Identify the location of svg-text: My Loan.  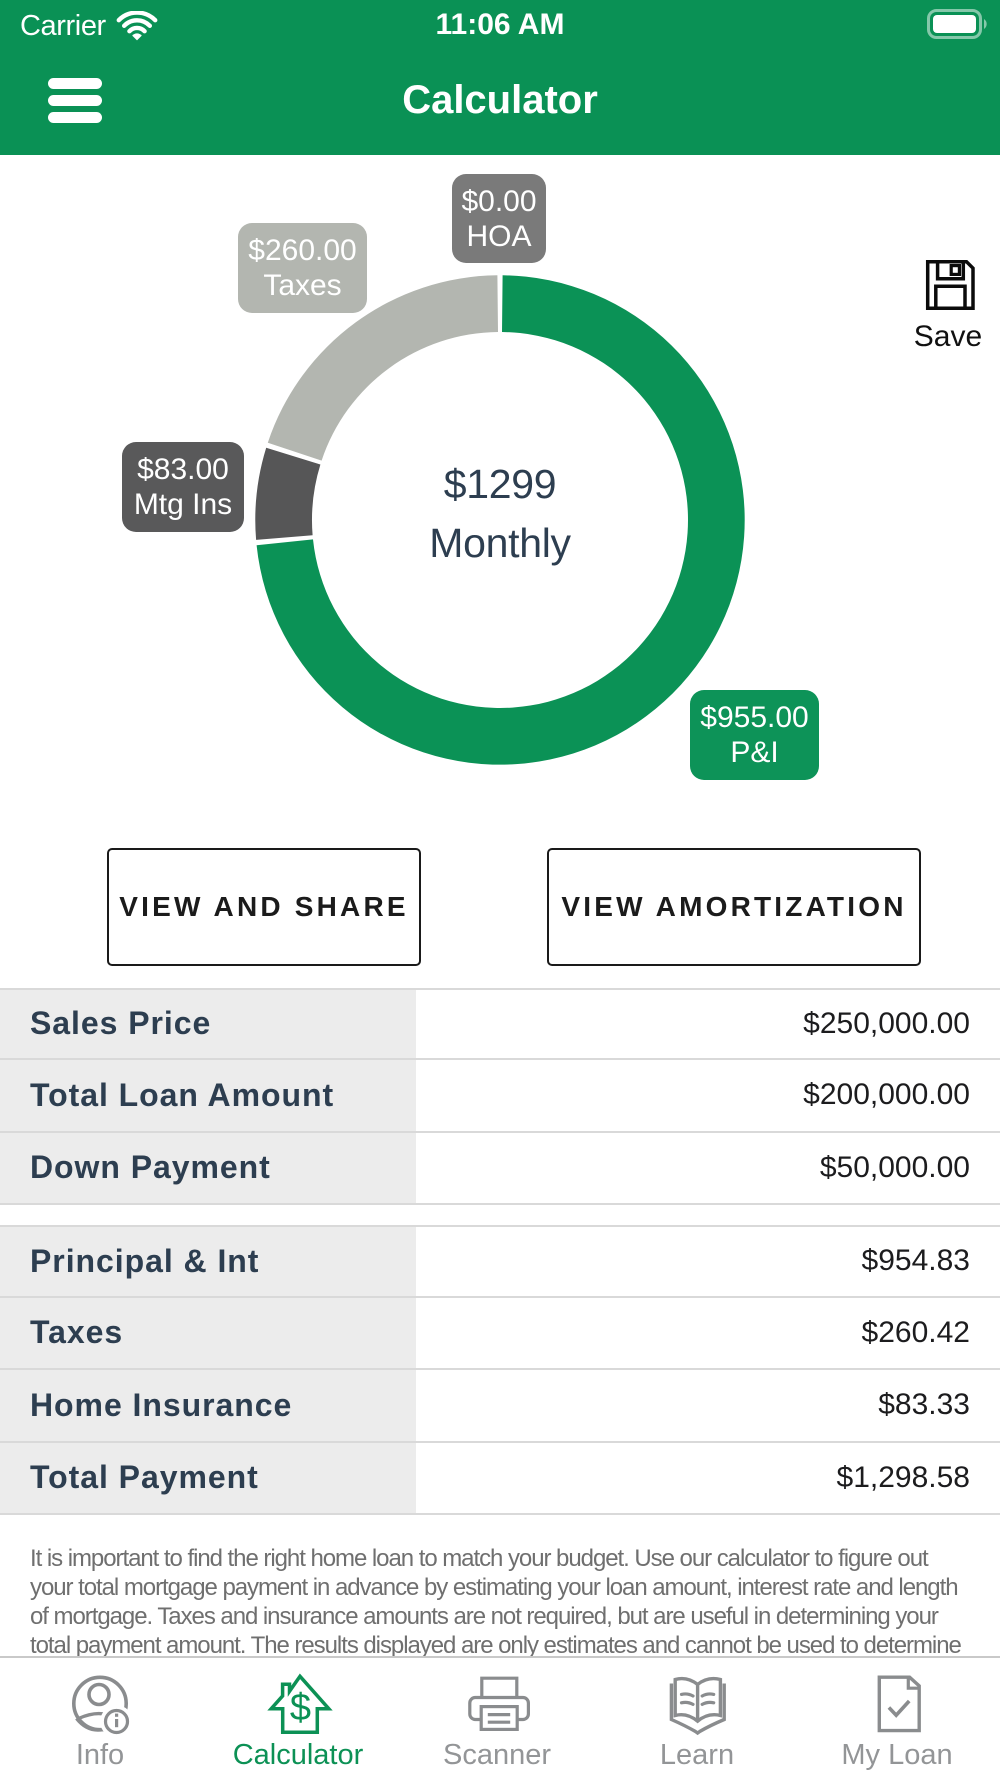
(896, 1755).